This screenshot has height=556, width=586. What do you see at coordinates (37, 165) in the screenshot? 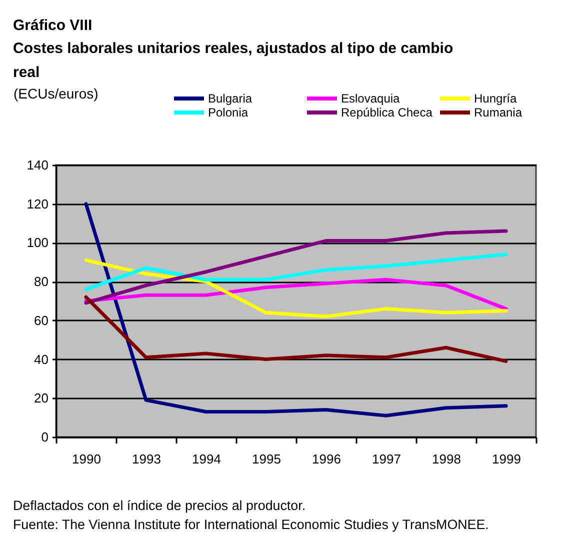
I see `y-tick-label: 140` at bounding box center [37, 165].